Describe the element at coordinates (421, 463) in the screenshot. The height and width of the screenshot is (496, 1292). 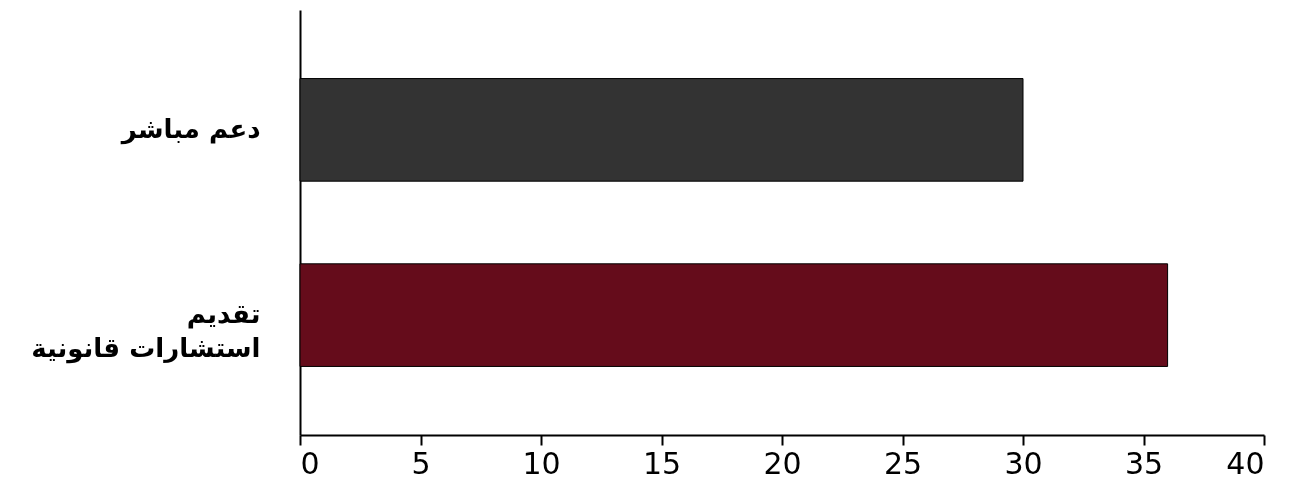
I see `x-tick-label: 5` at that location.